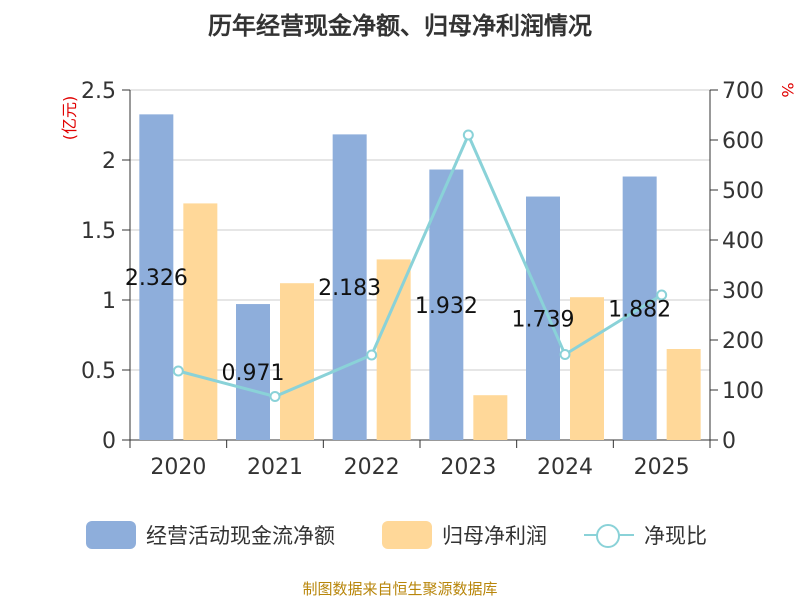 This screenshot has height=600, width=800. I want to click on legend-item-cash-ratio: 净现比, so click(645, 535).